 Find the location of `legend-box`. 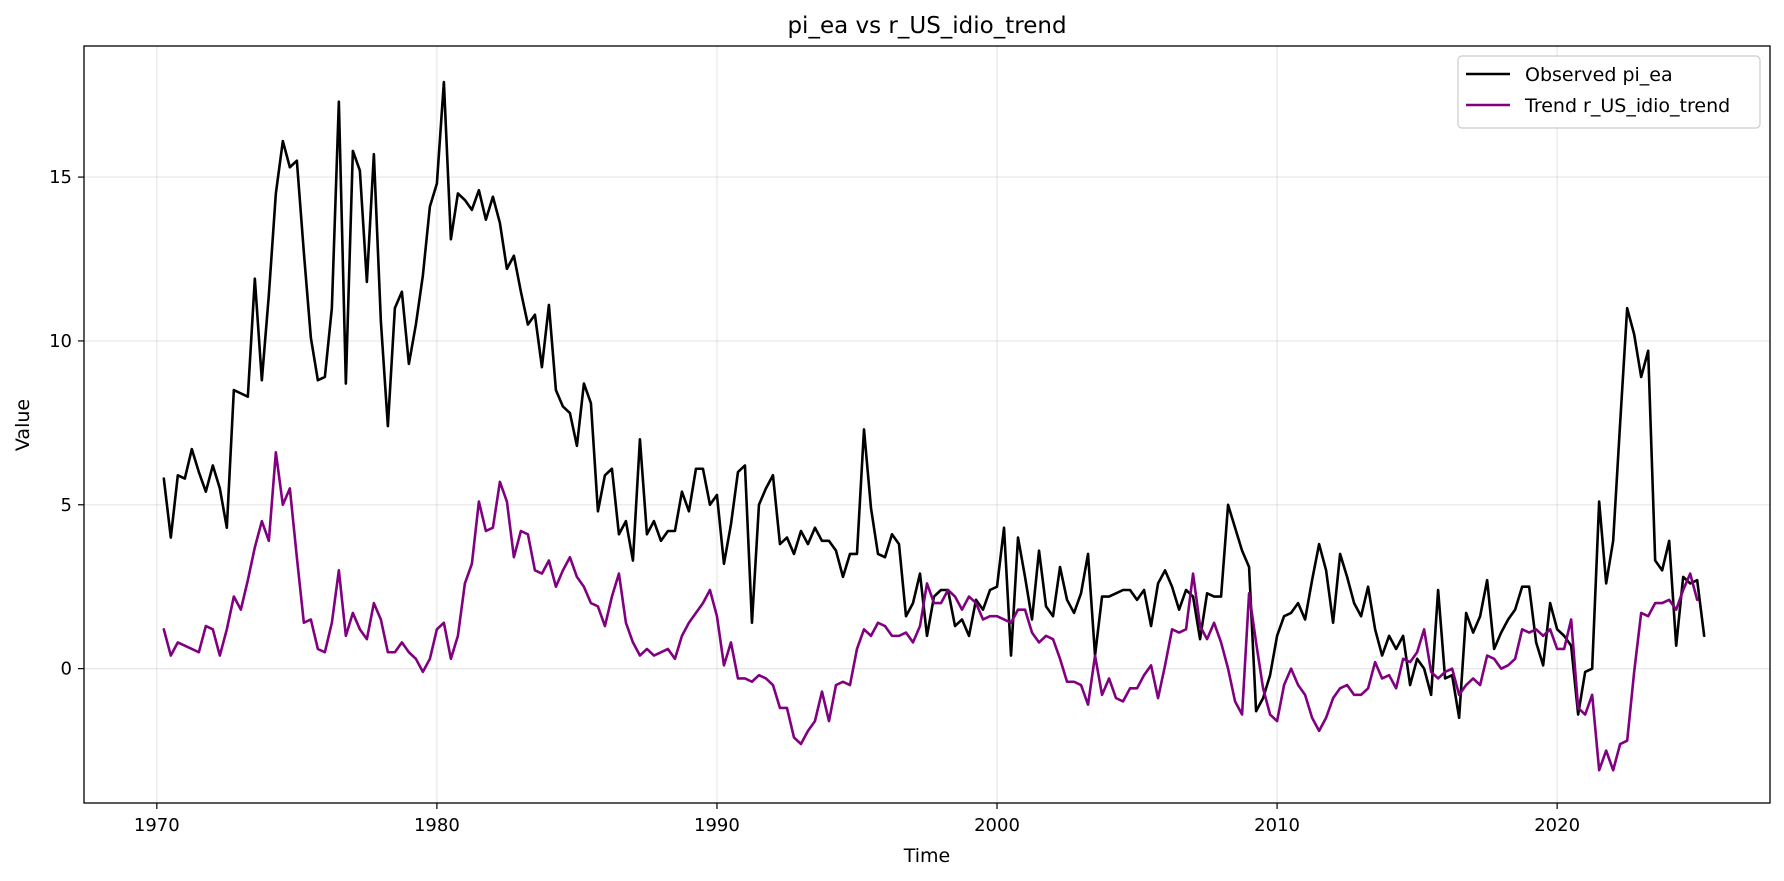

legend-box is located at coordinates (1609, 92).